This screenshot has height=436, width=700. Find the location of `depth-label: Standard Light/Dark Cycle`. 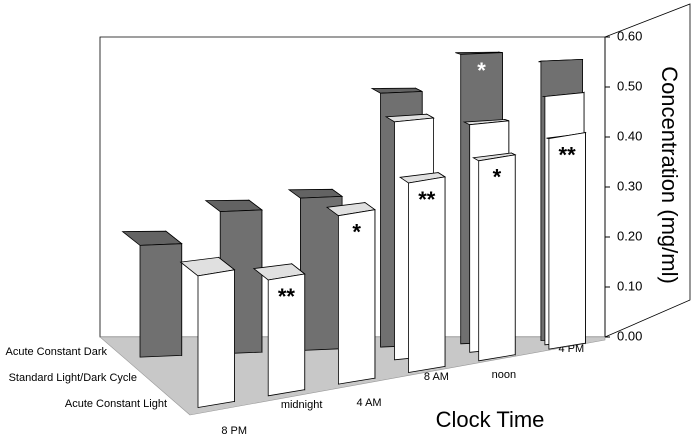

depth-label: Standard Light/Dark Cycle is located at coordinates (73, 378).